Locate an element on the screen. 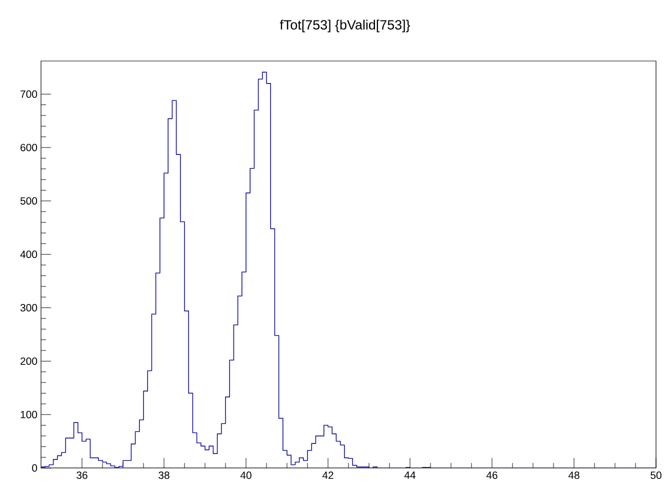  y-tick-label: 0 is located at coordinates (35, 468).